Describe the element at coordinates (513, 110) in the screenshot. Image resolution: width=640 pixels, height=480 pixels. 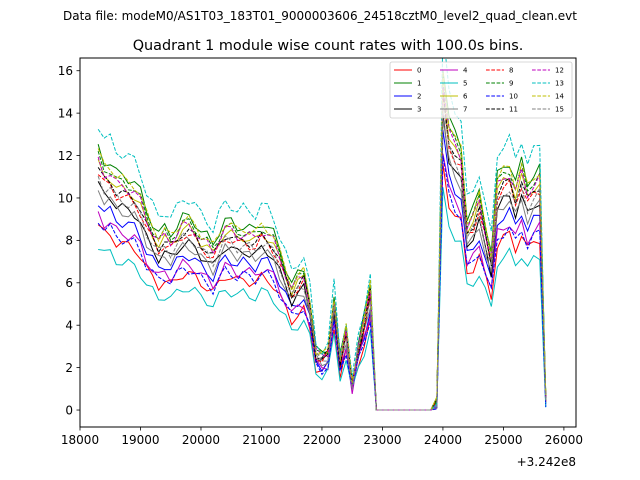
I see `legend-label-11: 11` at that location.